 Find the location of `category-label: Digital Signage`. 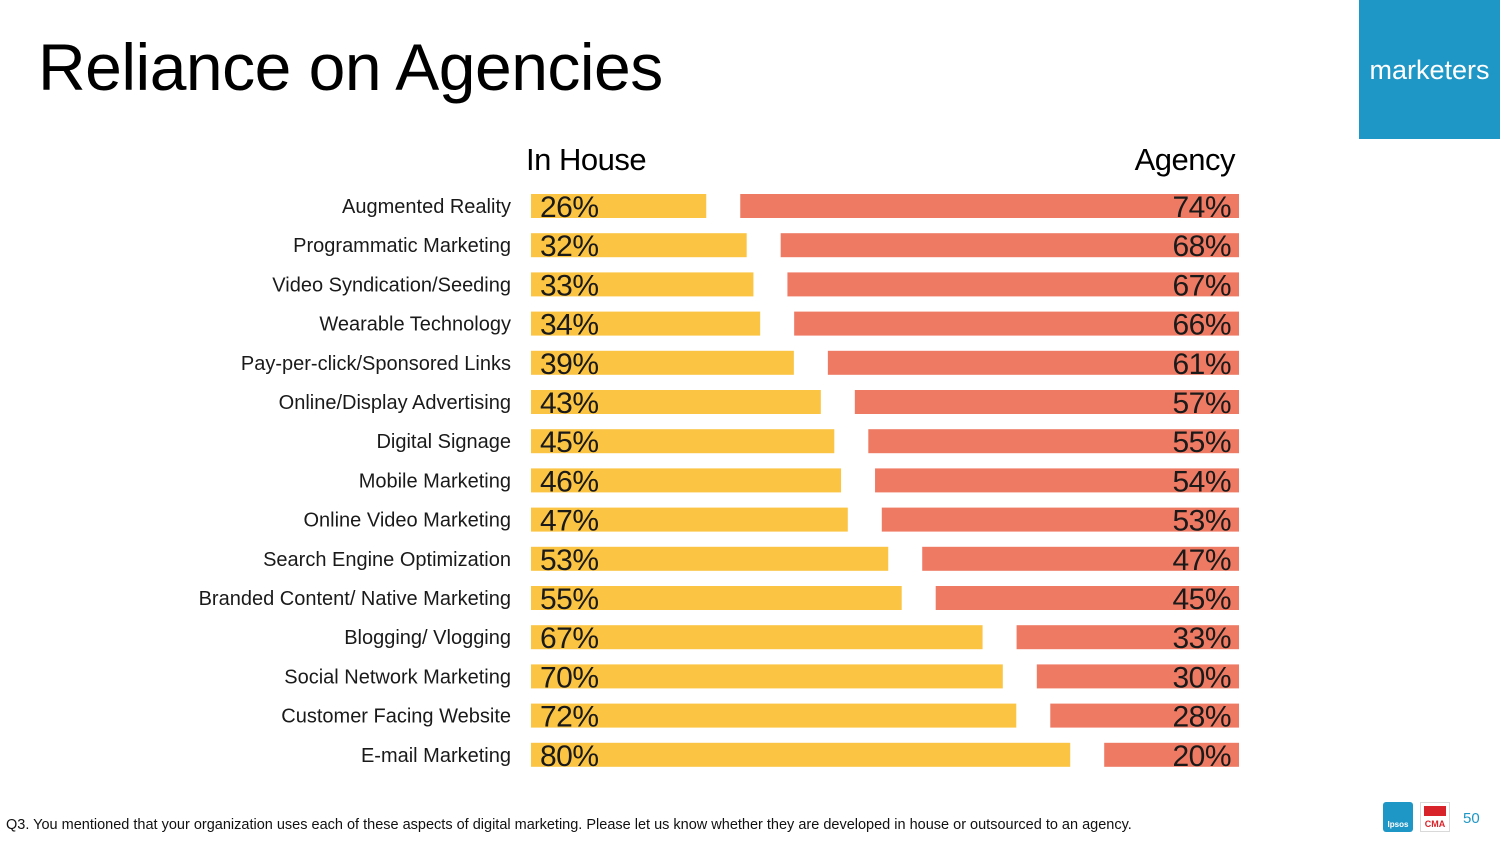

category-label: Digital Signage is located at coordinates (443, 442).